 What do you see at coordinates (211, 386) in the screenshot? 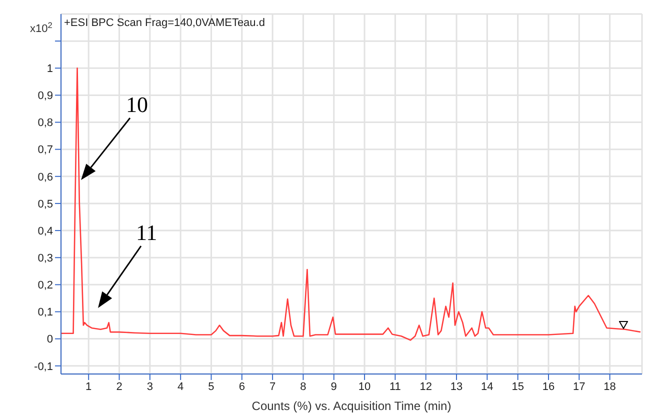
I see `x-tick-label: 5` at bounding box center [211, 386].